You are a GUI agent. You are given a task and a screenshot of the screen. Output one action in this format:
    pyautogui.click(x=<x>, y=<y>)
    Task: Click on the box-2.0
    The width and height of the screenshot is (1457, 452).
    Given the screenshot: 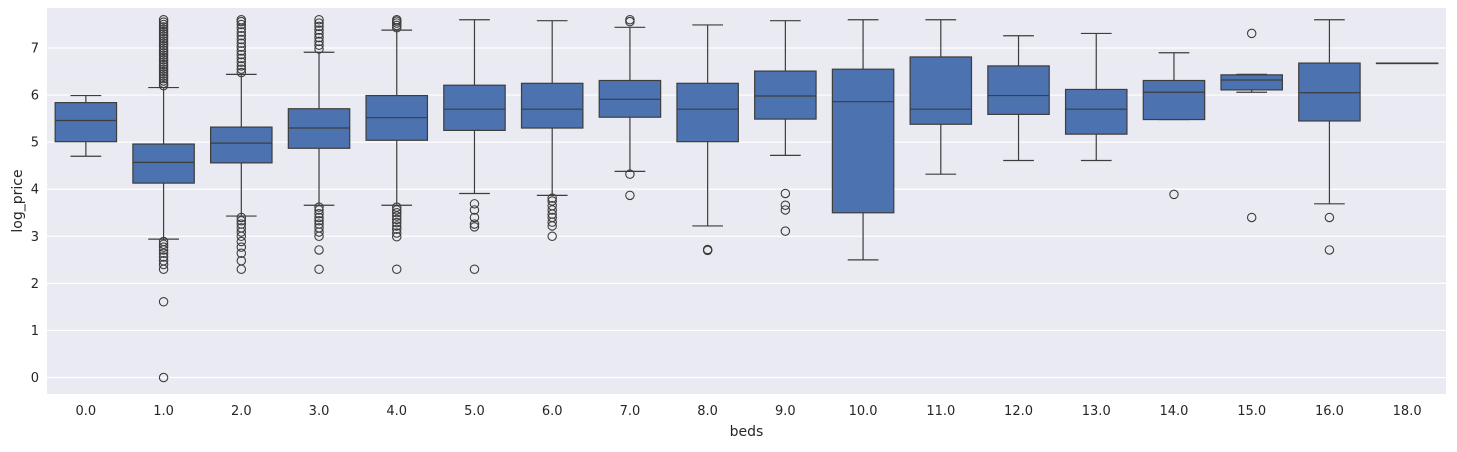 What is the action you would take?
    pyautogui.click(x=241, y=145)
    